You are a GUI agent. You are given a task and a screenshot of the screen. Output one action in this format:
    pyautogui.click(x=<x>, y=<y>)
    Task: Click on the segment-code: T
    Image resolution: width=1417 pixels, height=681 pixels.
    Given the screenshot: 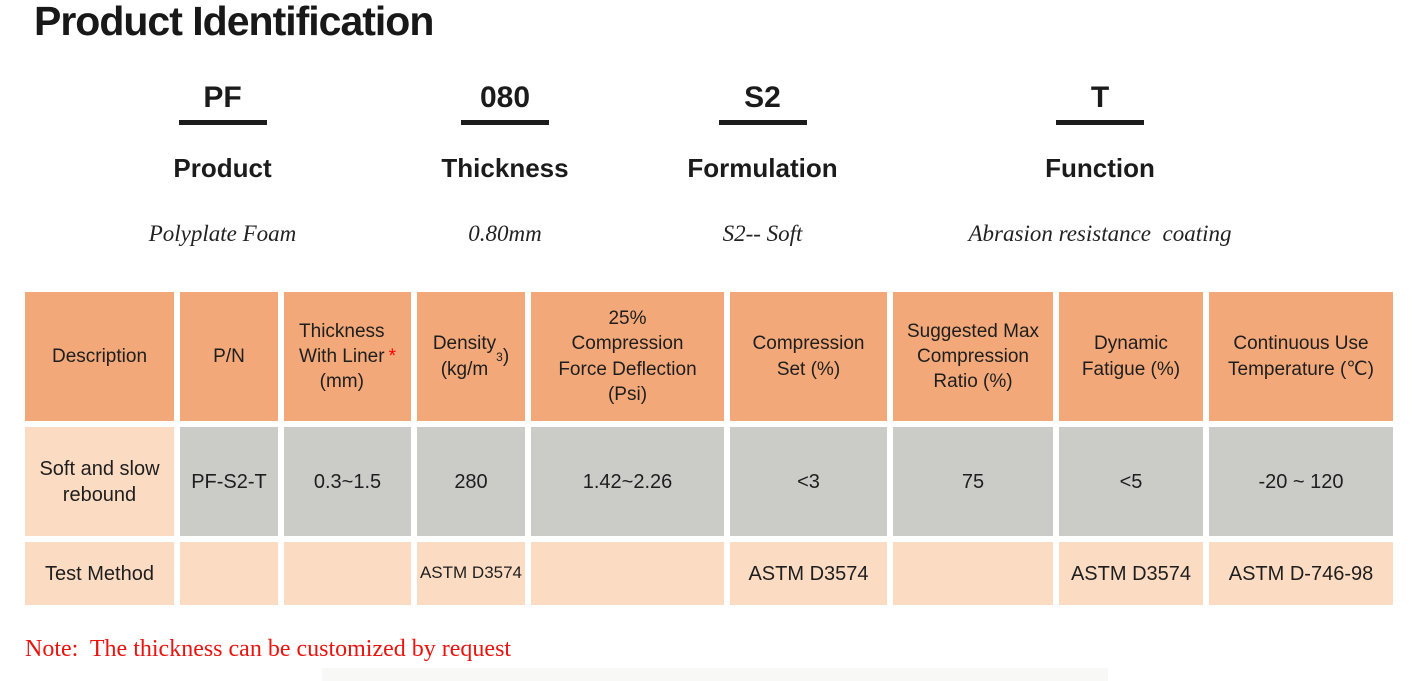 What is the action you would take?
    pyautogui.click(x=1100, y=97)
    